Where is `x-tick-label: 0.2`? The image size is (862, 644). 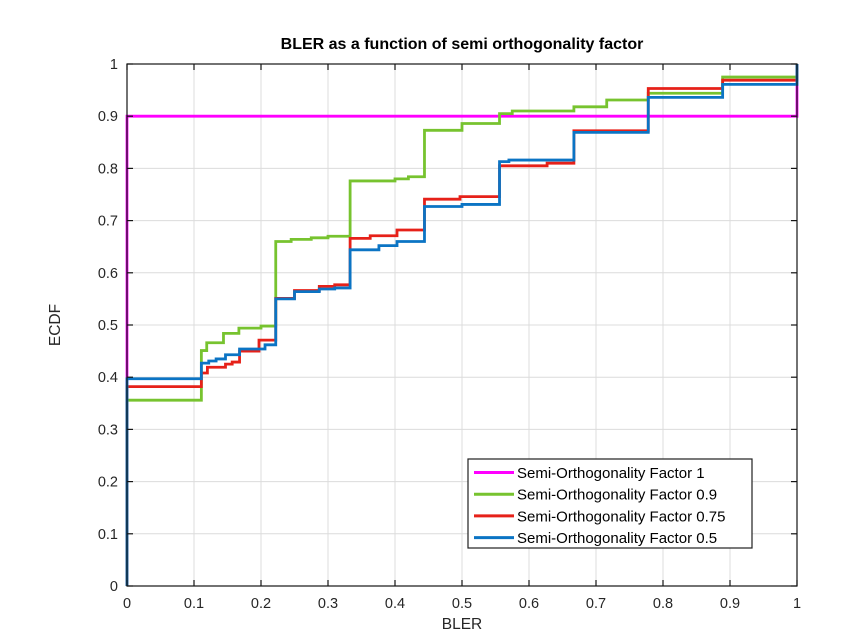 x-tick-label: 0.2 is located at coordinates (261, 604).